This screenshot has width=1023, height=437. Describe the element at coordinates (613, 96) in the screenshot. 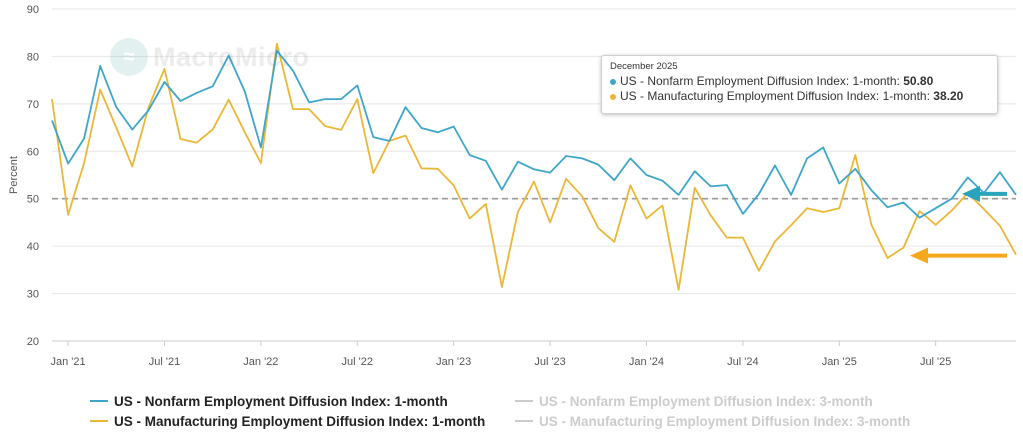

I see `tooltip-dot-manufacturing` at that location.